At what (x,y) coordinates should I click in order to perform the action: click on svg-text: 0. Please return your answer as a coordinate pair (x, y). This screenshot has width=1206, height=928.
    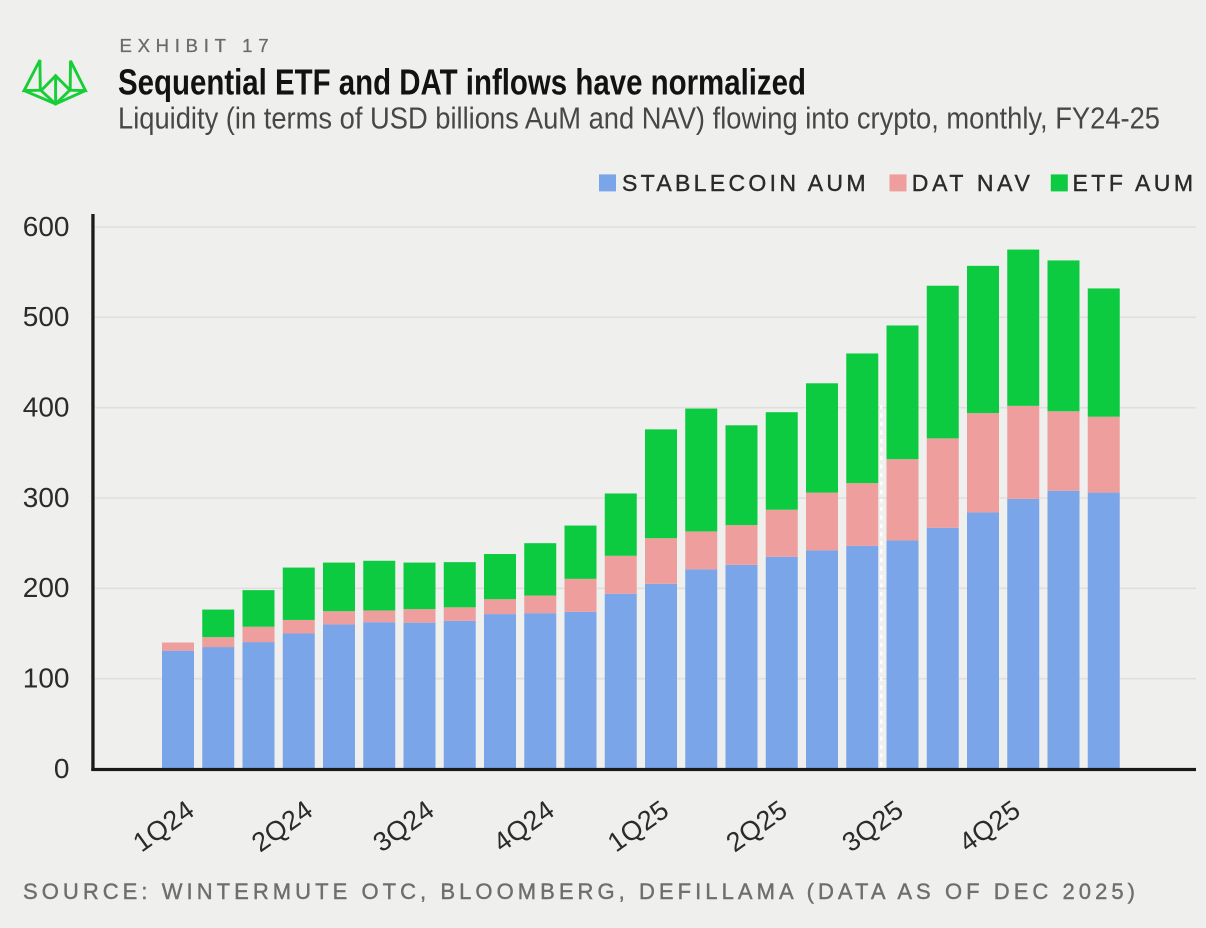
    Looking at the image, I should click on (62, 768).